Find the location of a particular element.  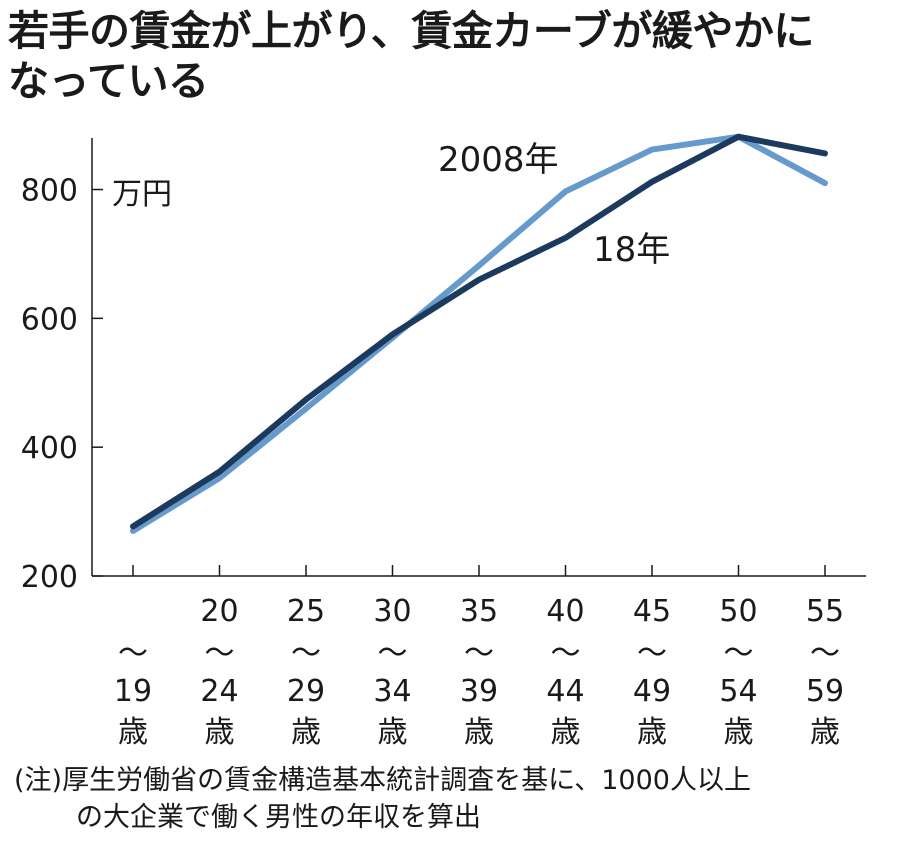

x-category-label: 45 is located at coordinates (652, 611).